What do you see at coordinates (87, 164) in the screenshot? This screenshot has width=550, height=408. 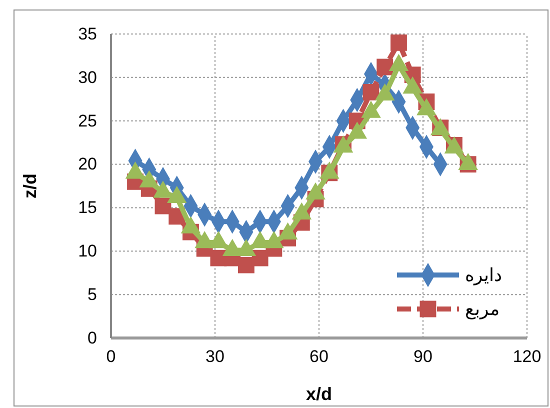 I see `y-tick-label: 20` at bounding box center [87, 164].